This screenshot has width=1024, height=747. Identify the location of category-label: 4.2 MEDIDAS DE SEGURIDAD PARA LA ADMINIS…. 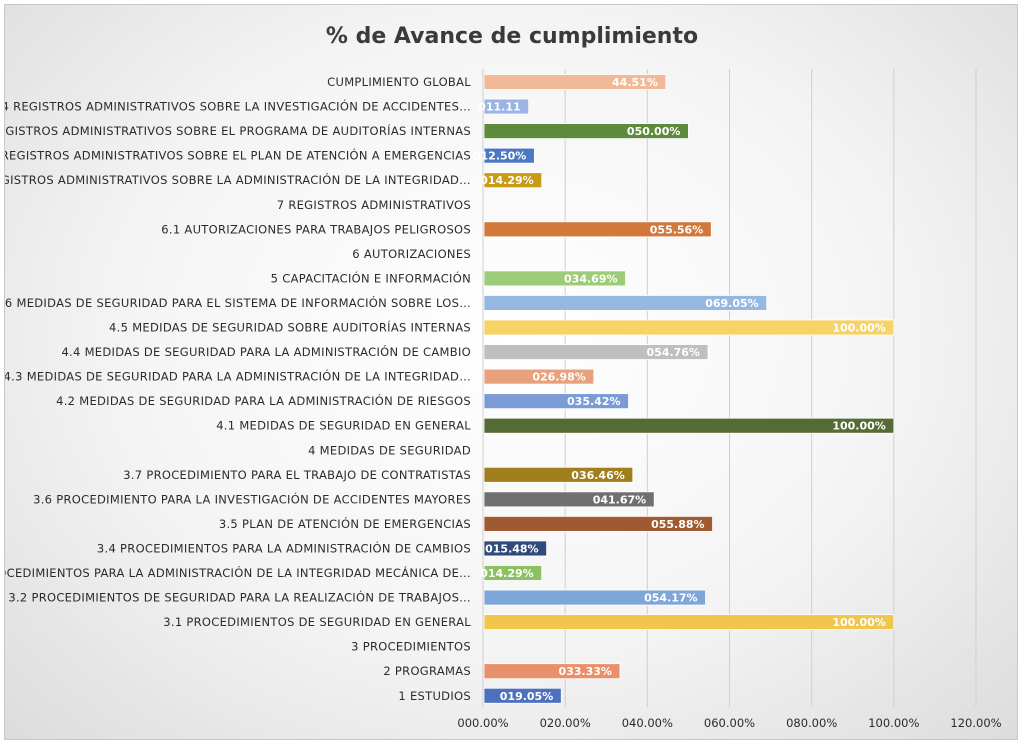
(263, 400).